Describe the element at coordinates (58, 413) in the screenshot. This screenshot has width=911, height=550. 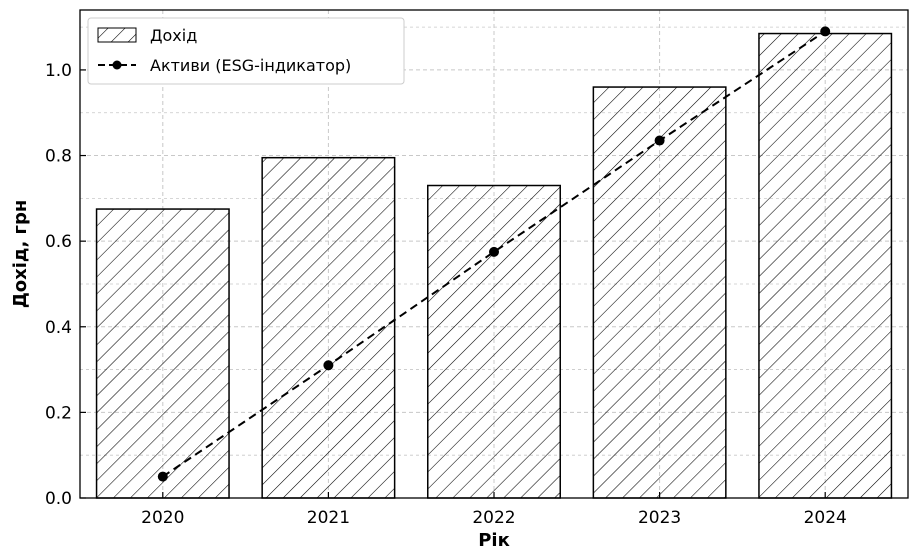
I see `y-tick-label: 0.2` at that location.